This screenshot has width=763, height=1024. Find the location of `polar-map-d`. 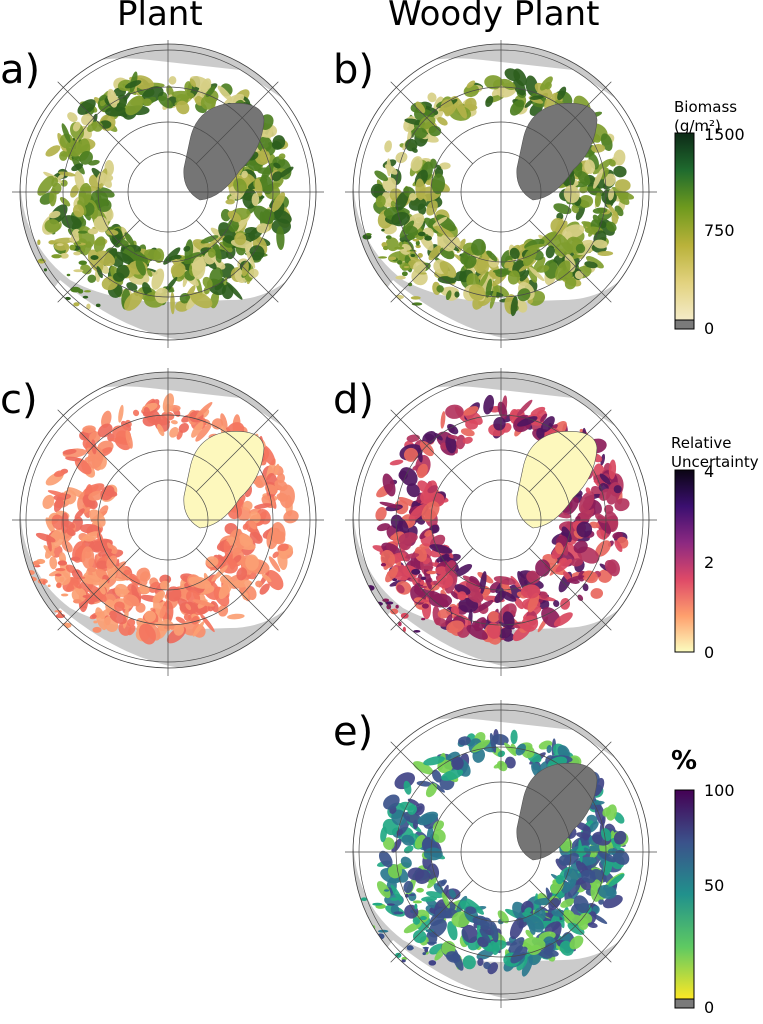

polar-map-d is located at coordinates (501, 522).